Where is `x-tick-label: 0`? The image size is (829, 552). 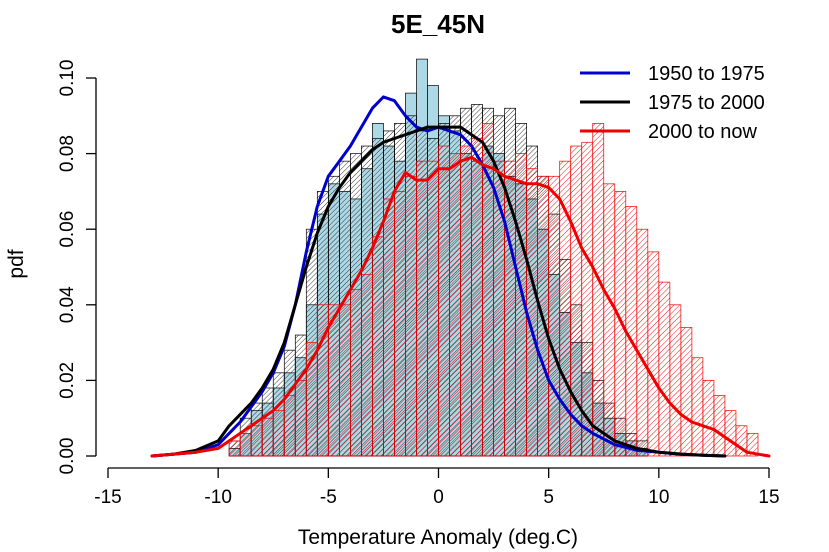
x-tick-label: 0 is located at coordinates (438, 497).